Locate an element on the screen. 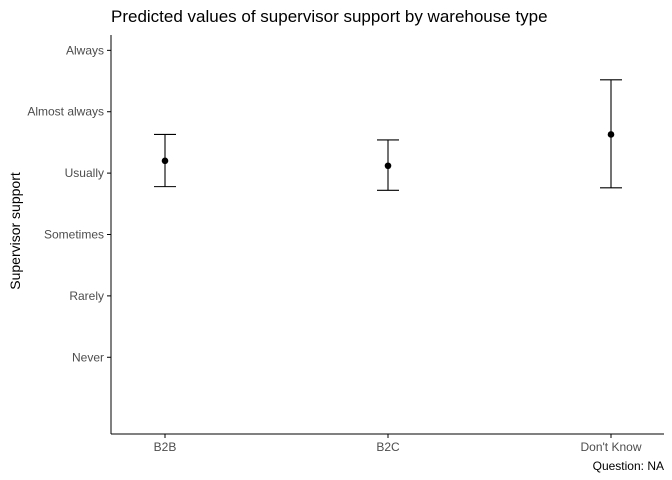 Image resolution: width=672 pixels, height=480 pixels. x-tick-label: Don't Know is located at coordinates (611, 447).